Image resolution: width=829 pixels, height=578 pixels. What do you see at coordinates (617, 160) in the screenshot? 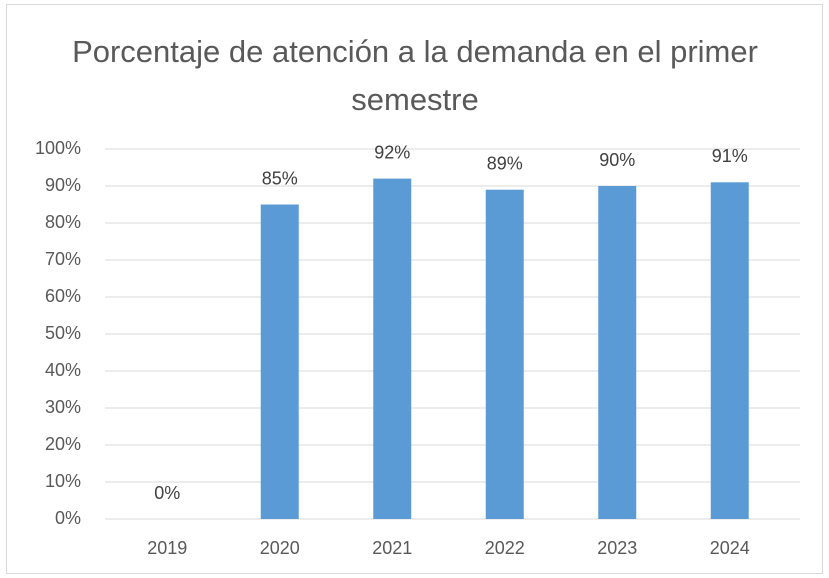
I see `value-label: 90%` at bounding box center [617, 160].